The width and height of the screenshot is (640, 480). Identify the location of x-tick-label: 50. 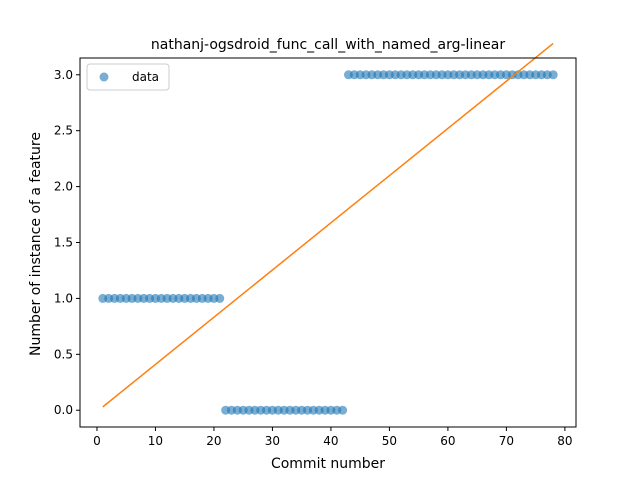
(389, 441).